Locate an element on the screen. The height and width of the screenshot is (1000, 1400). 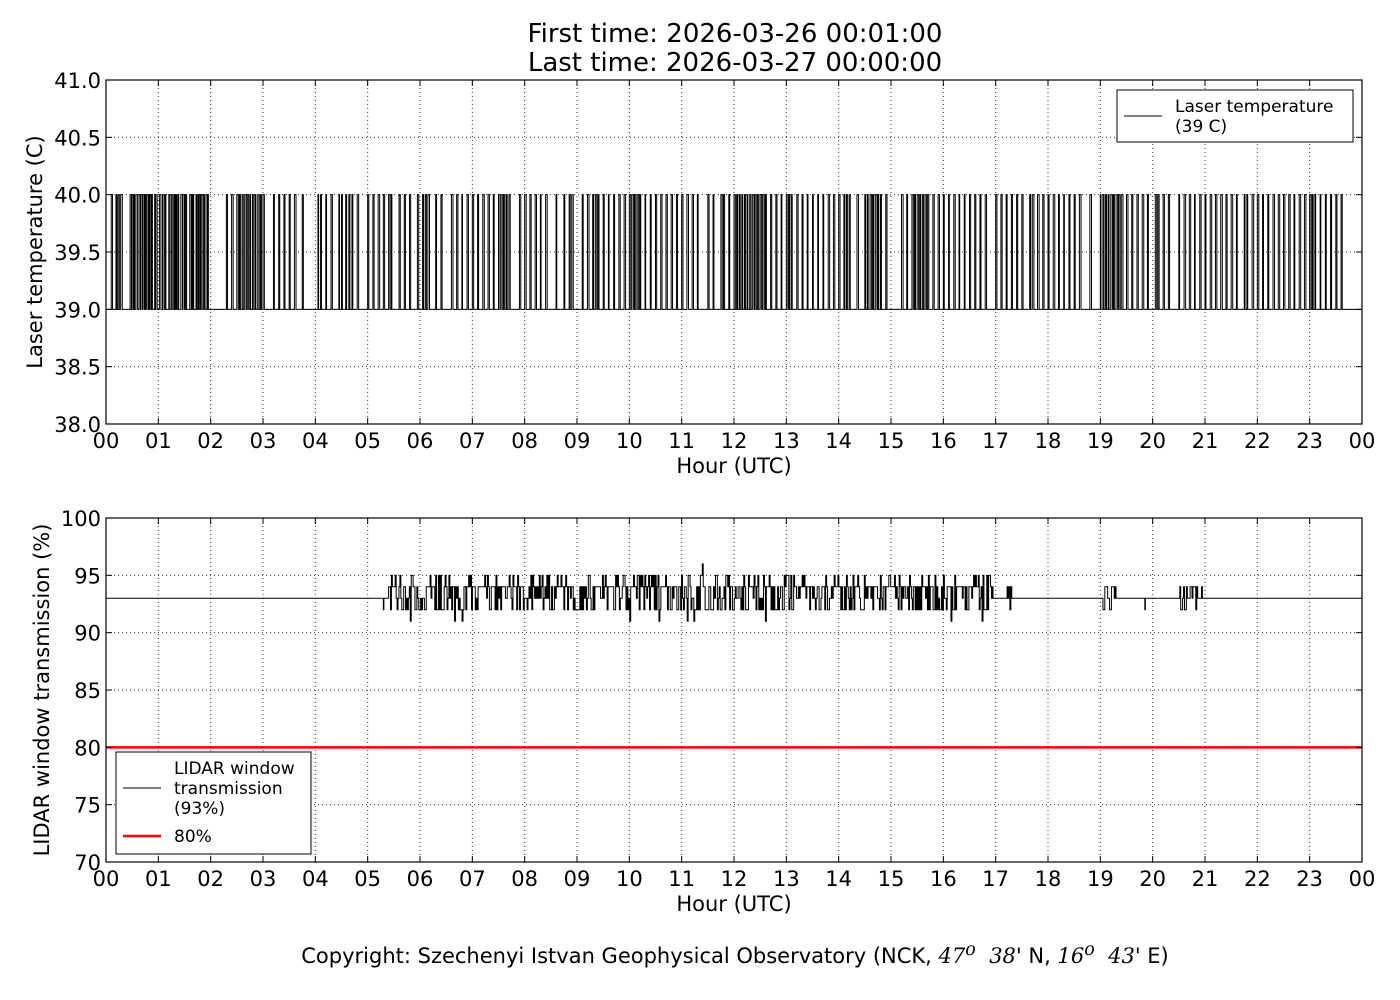
legend-label-line: (39 C) is located at coordinates (1201, 127).